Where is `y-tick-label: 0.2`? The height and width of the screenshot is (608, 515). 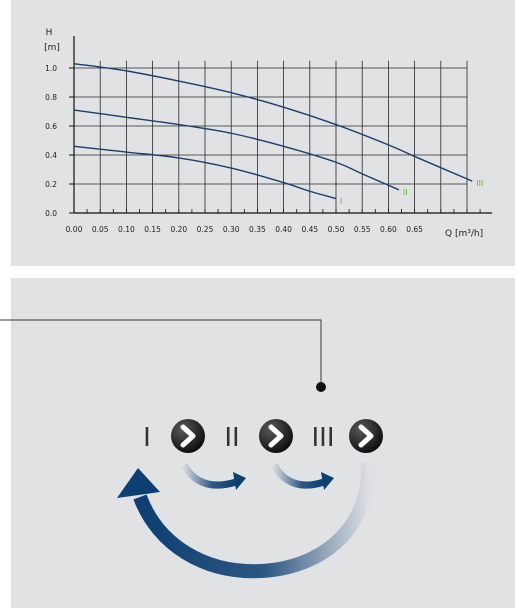
y-tick-label: 0.2 is located at coordinates (51, 184).